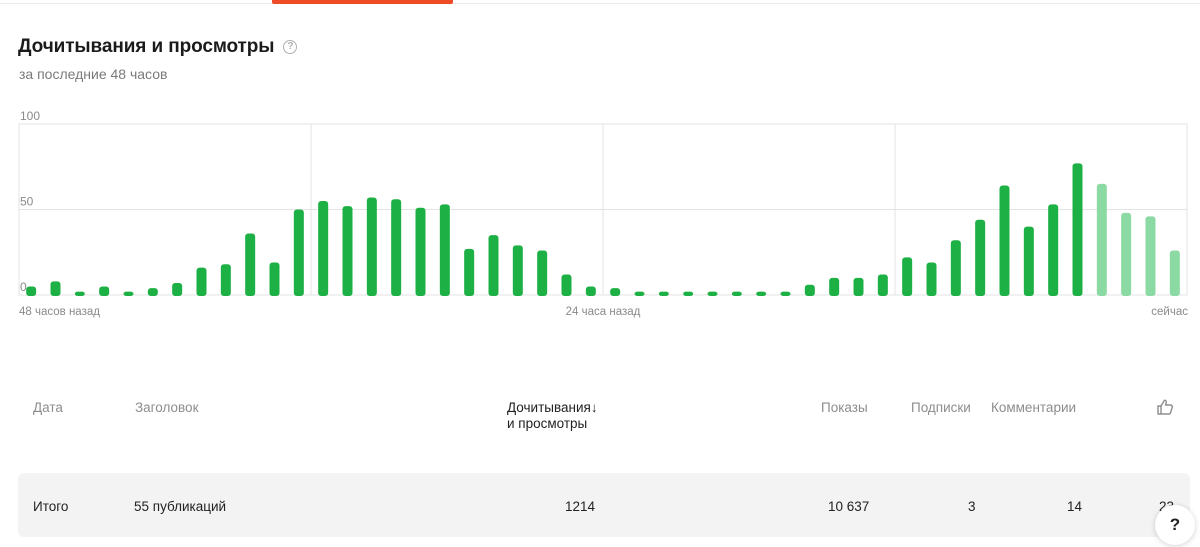 The height and width of the screenshot is (547, 1200). Describe the element at coordinates (93, 74) in the screenshot. I see `section-subtitle: за последние 48 часов` at that location.